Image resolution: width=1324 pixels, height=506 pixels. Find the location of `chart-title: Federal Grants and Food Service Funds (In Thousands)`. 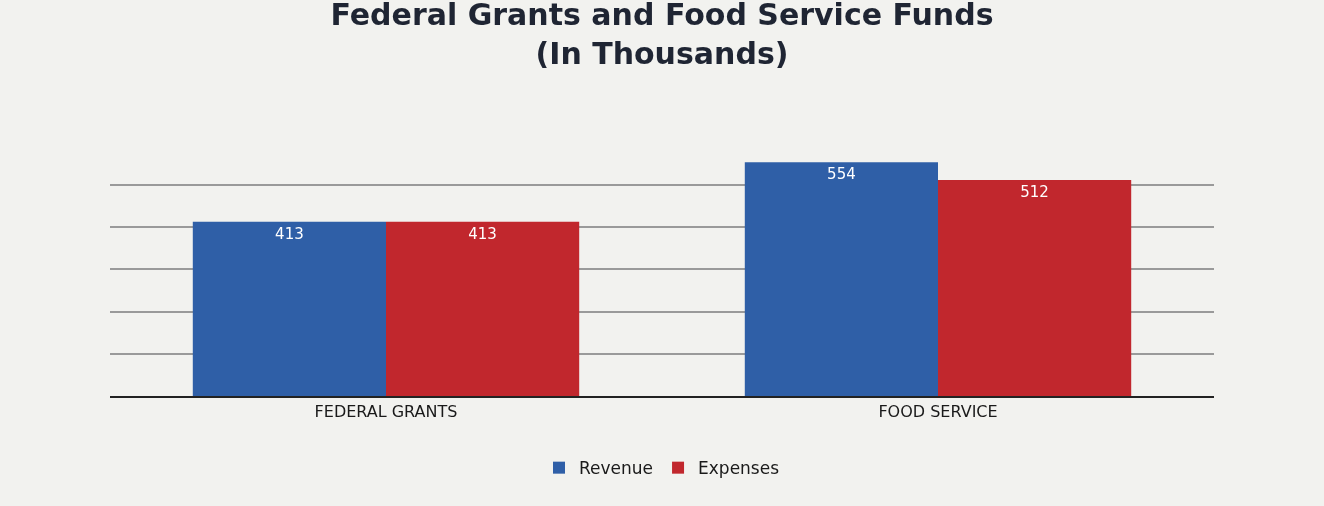

chart-title: Federal Grants and Food Service Funds (In Thousands) is located at coordinates (662, 36).